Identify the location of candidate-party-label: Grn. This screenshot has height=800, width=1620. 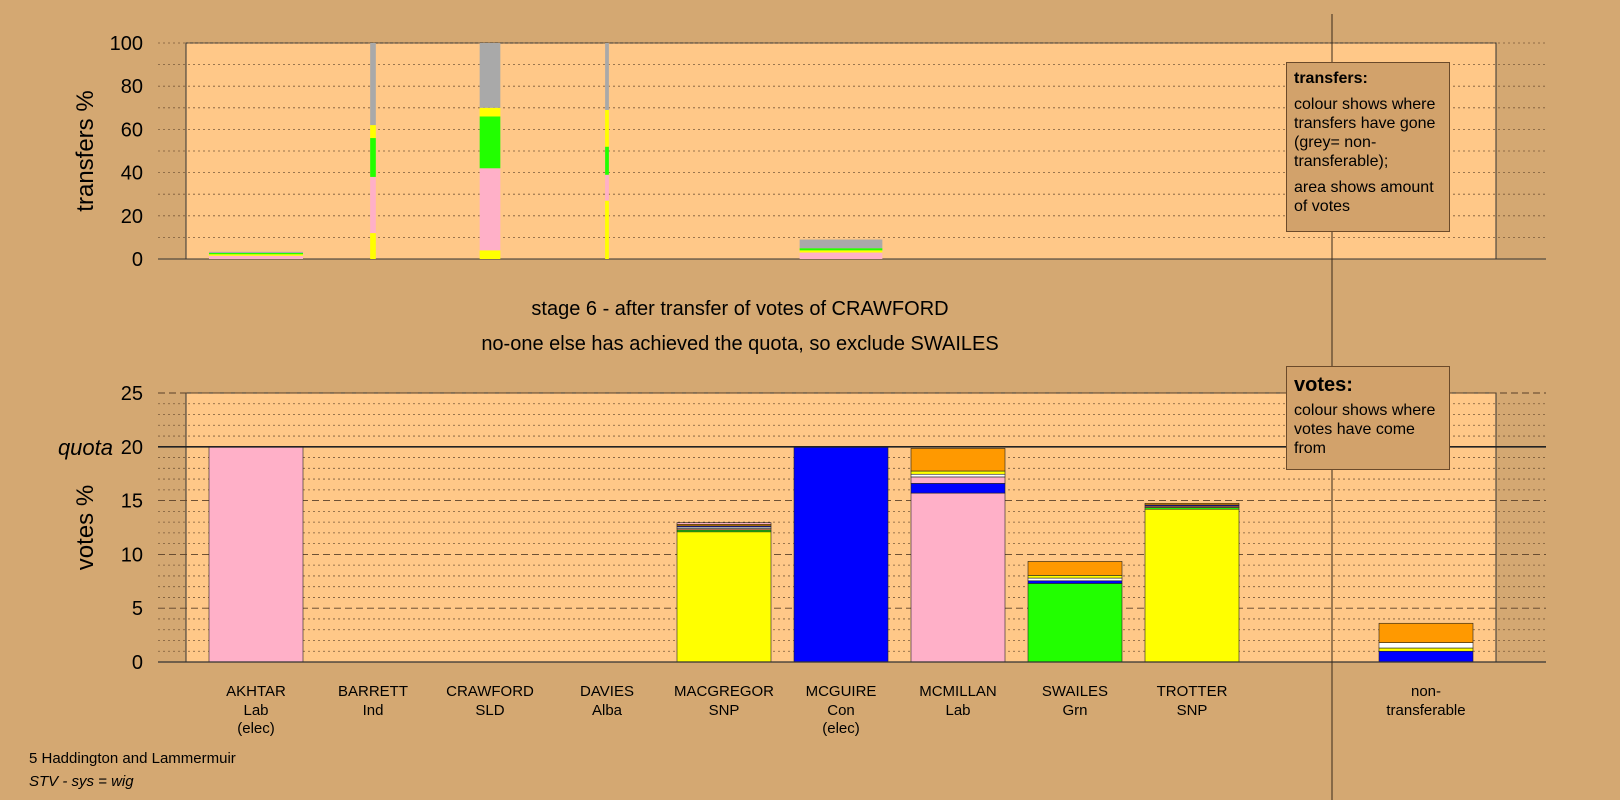
(1074, 710).